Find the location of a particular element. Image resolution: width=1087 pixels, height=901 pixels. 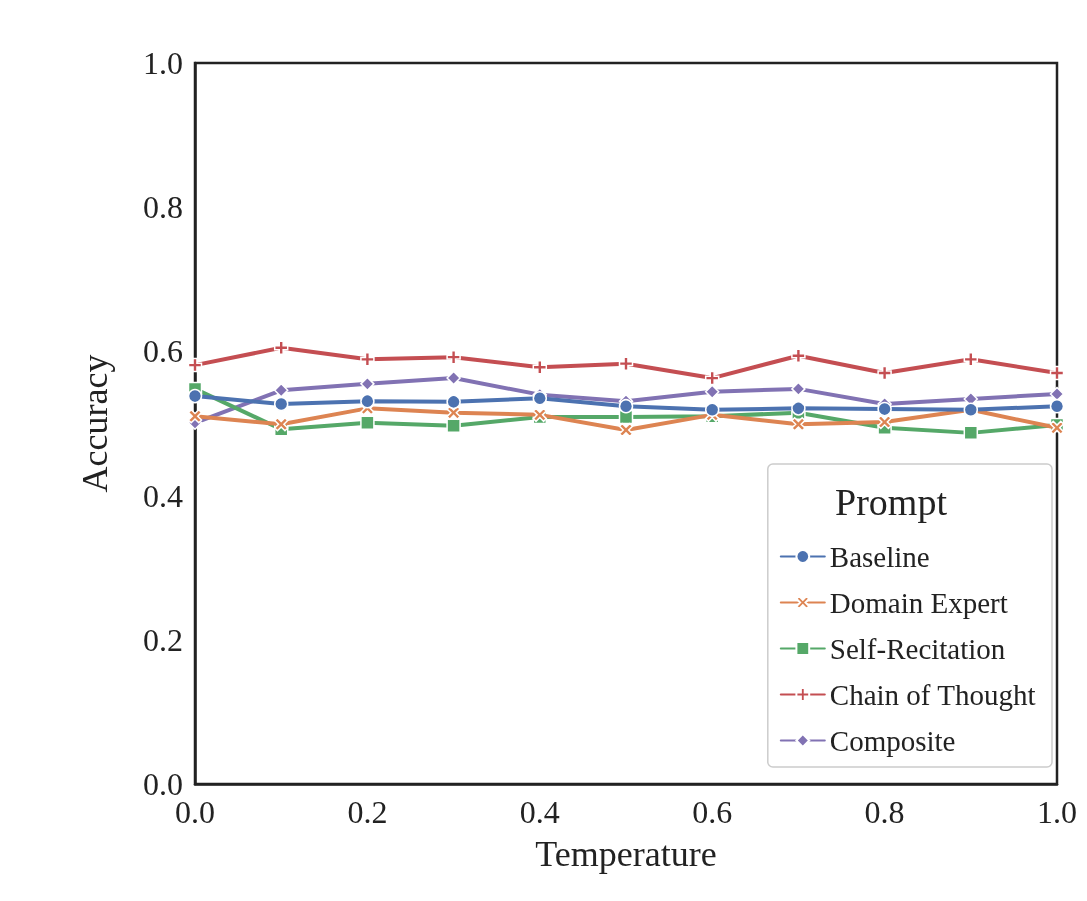

y-tick-label: 0.6 is located at coordinates (163, 351).